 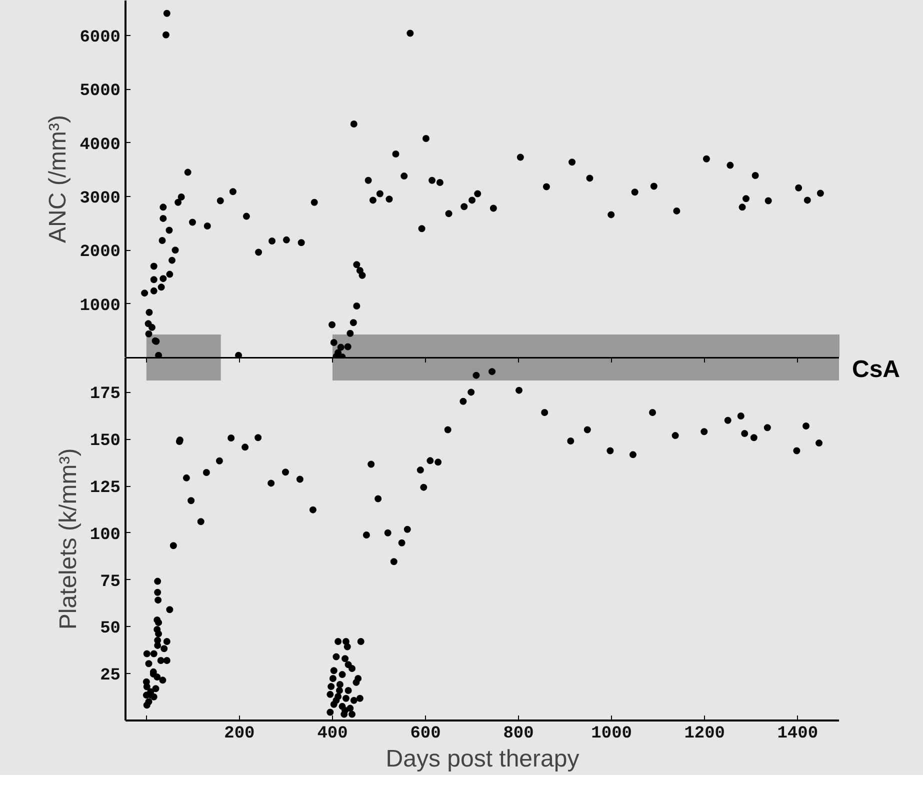 I want to click on y-tick-label: 125, so click(x=105, y=488).